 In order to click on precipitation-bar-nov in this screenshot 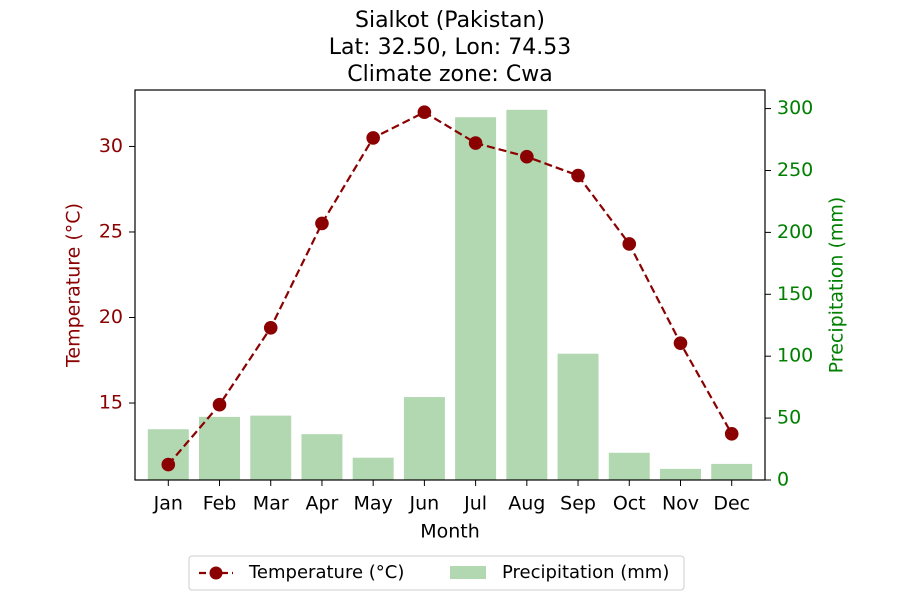, I will do `click(680, 474)`.